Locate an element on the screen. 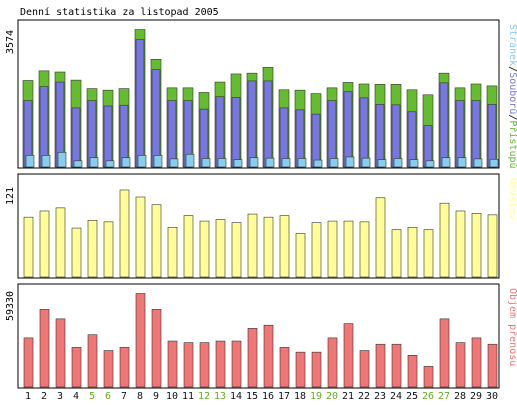 The image size is (517, 405). x-tick-label-day-27: 27 is located at coordinates (444, 396).